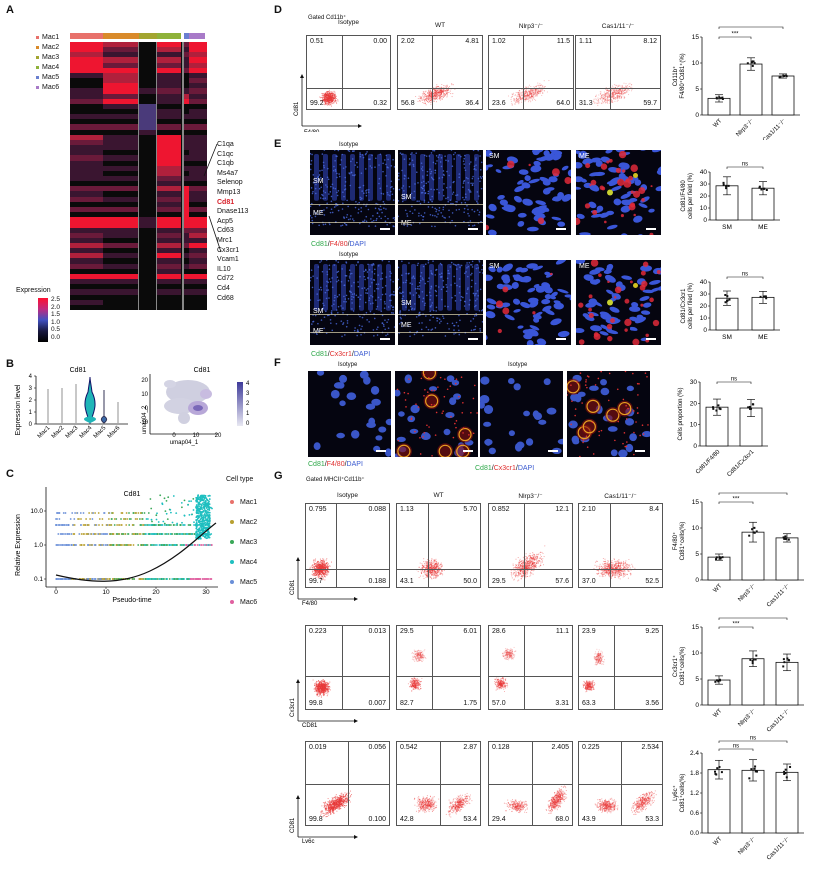 The width and height of the screenshot is (824, 871). Describe the element at coordinates (56, 299) in the screenshot. I see `legend-tick: 2.5` at that location.